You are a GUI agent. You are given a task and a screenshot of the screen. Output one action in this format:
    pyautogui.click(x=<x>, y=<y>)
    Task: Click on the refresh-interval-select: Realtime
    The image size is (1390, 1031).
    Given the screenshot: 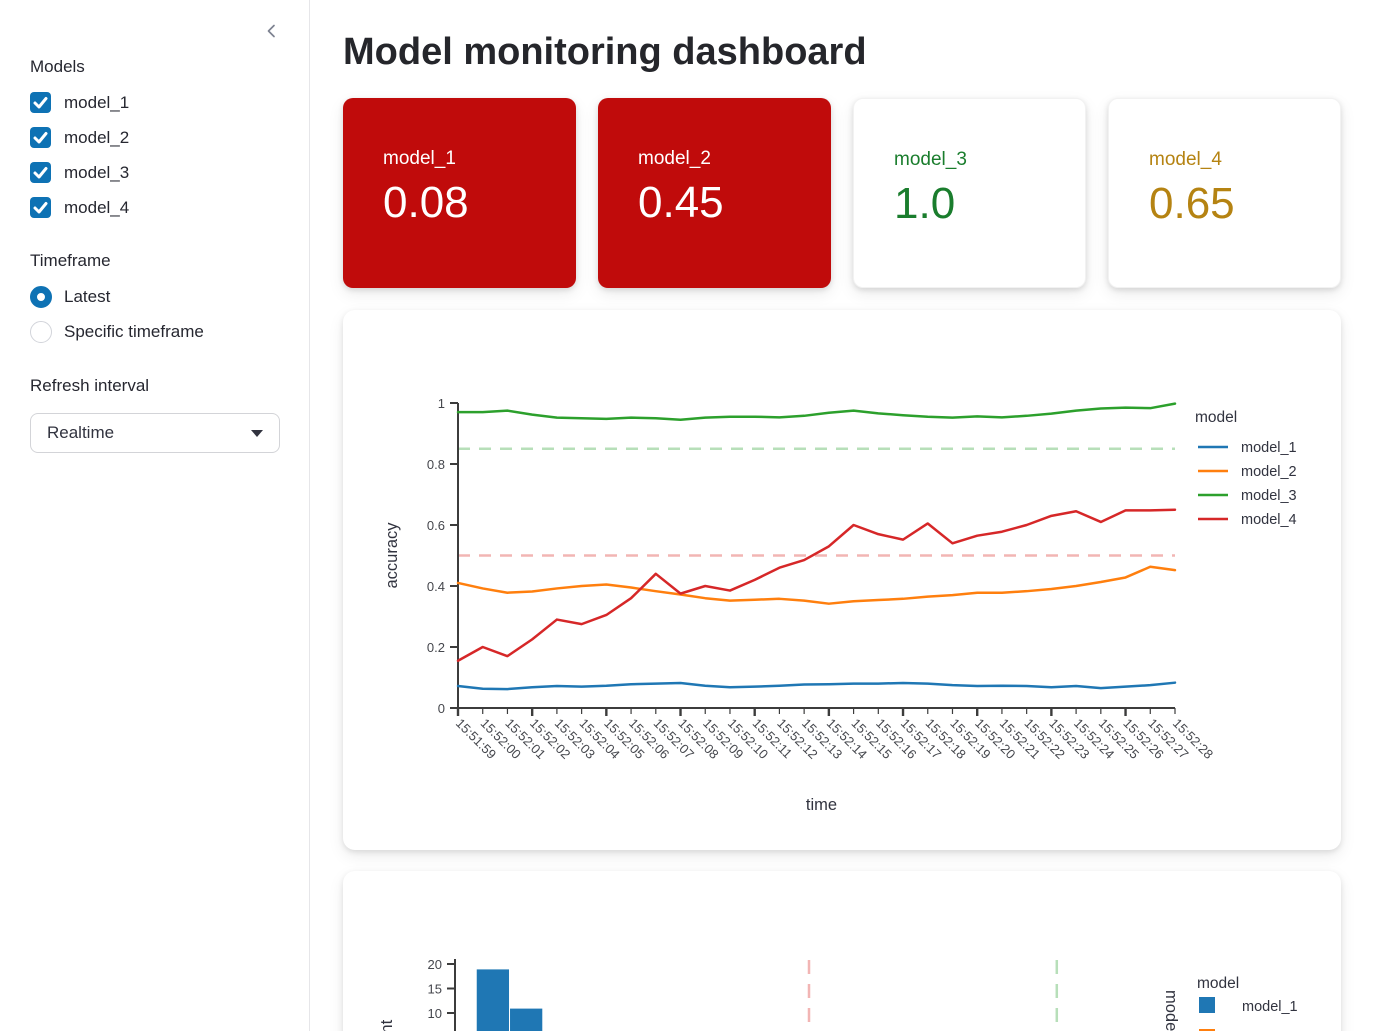 What is the action you would take?
    pyautogui.click(x=155, y=433)
    